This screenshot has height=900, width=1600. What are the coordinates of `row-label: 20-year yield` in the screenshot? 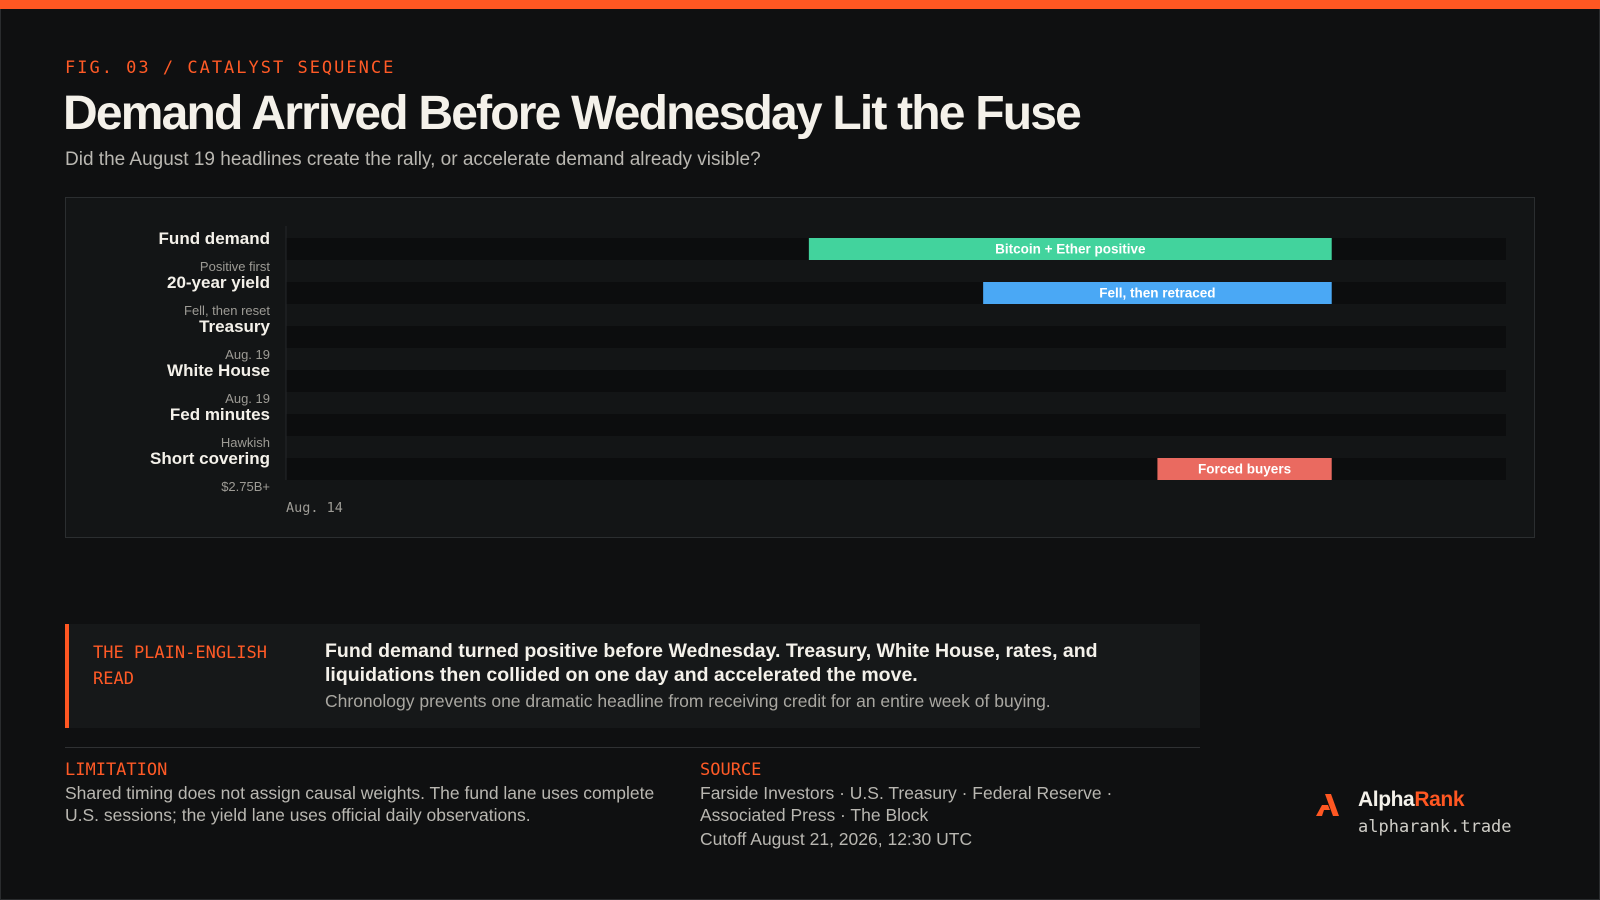 It's located at (218, 282).